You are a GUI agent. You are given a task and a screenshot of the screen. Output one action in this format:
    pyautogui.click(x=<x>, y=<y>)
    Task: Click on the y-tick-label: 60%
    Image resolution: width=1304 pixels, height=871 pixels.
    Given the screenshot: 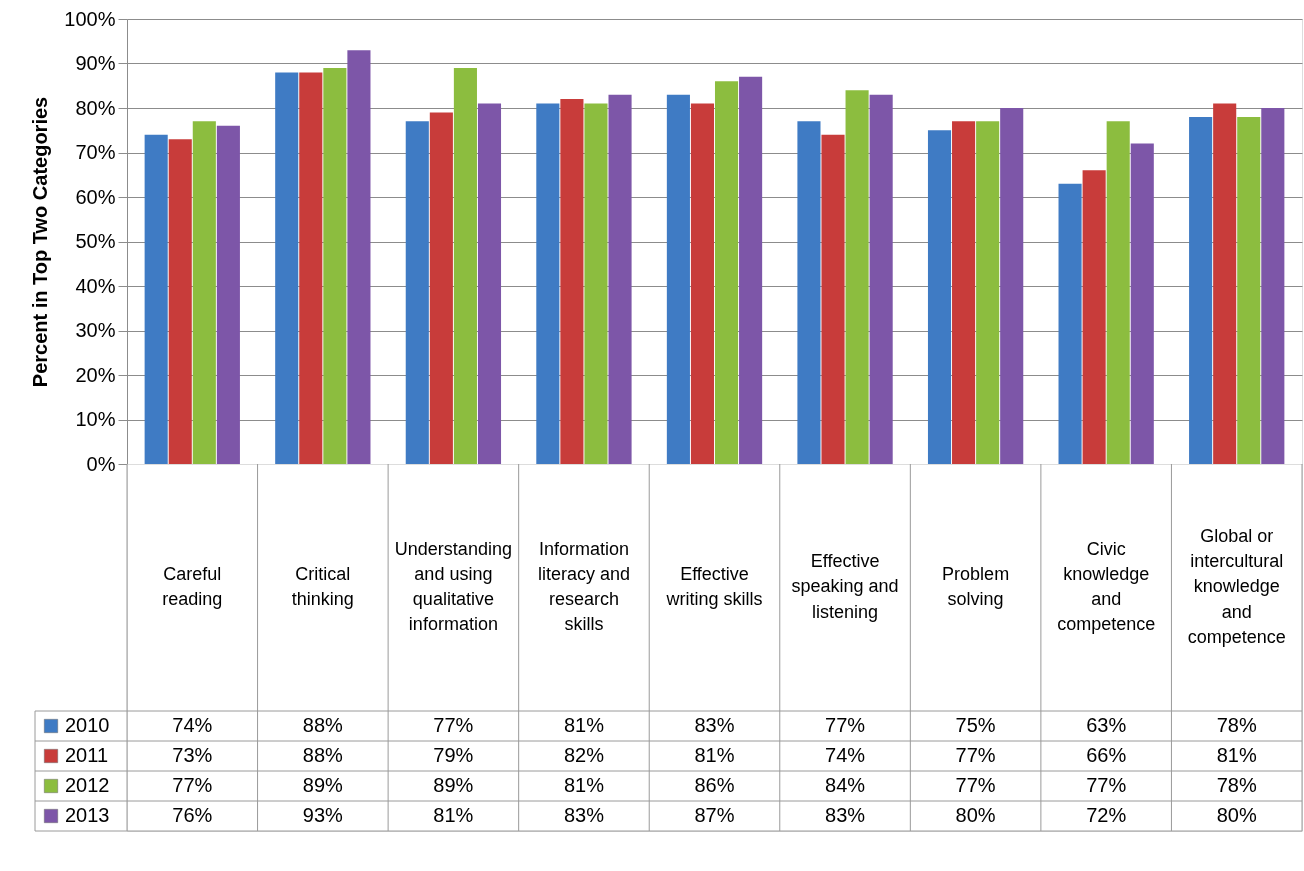 What is the action you would take?
    pyautogui.click(x=95, y=196)
    